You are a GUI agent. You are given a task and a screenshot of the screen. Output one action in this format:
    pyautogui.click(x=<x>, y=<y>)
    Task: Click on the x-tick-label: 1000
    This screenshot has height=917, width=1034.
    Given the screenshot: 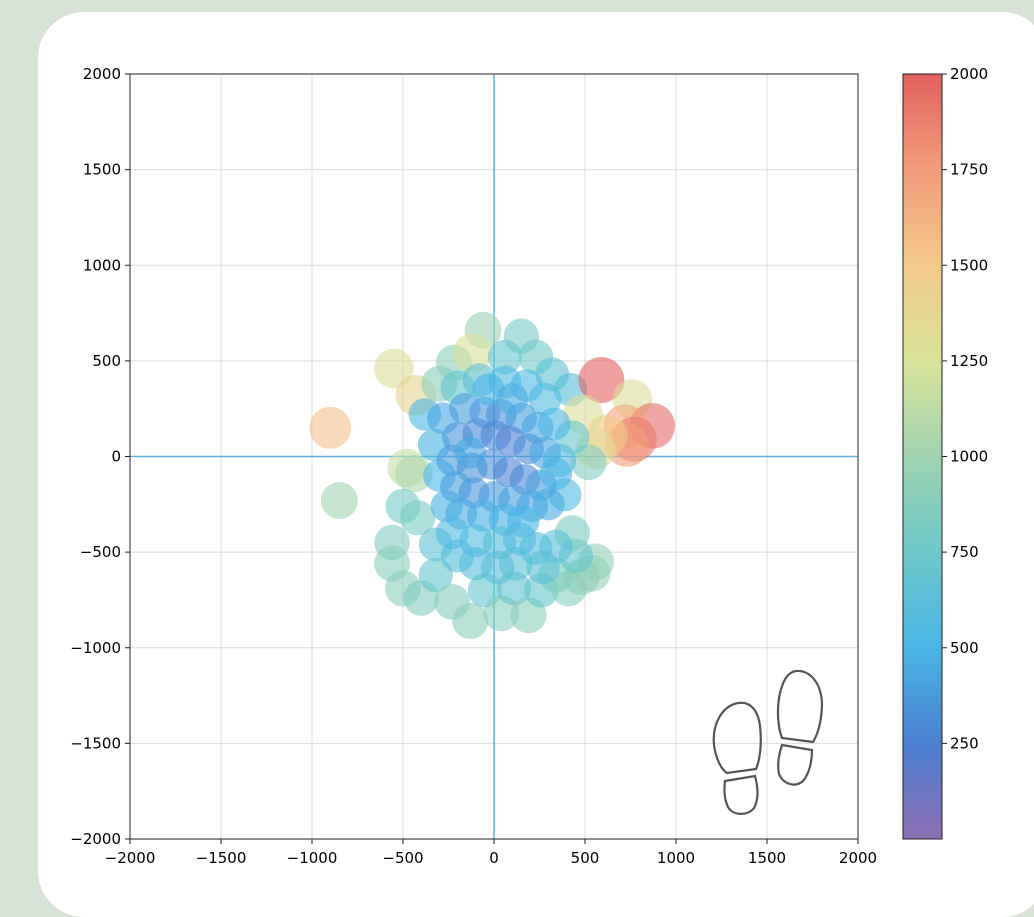 What is the action you would take?
    pyautogui.click(x=676, y=858)
    